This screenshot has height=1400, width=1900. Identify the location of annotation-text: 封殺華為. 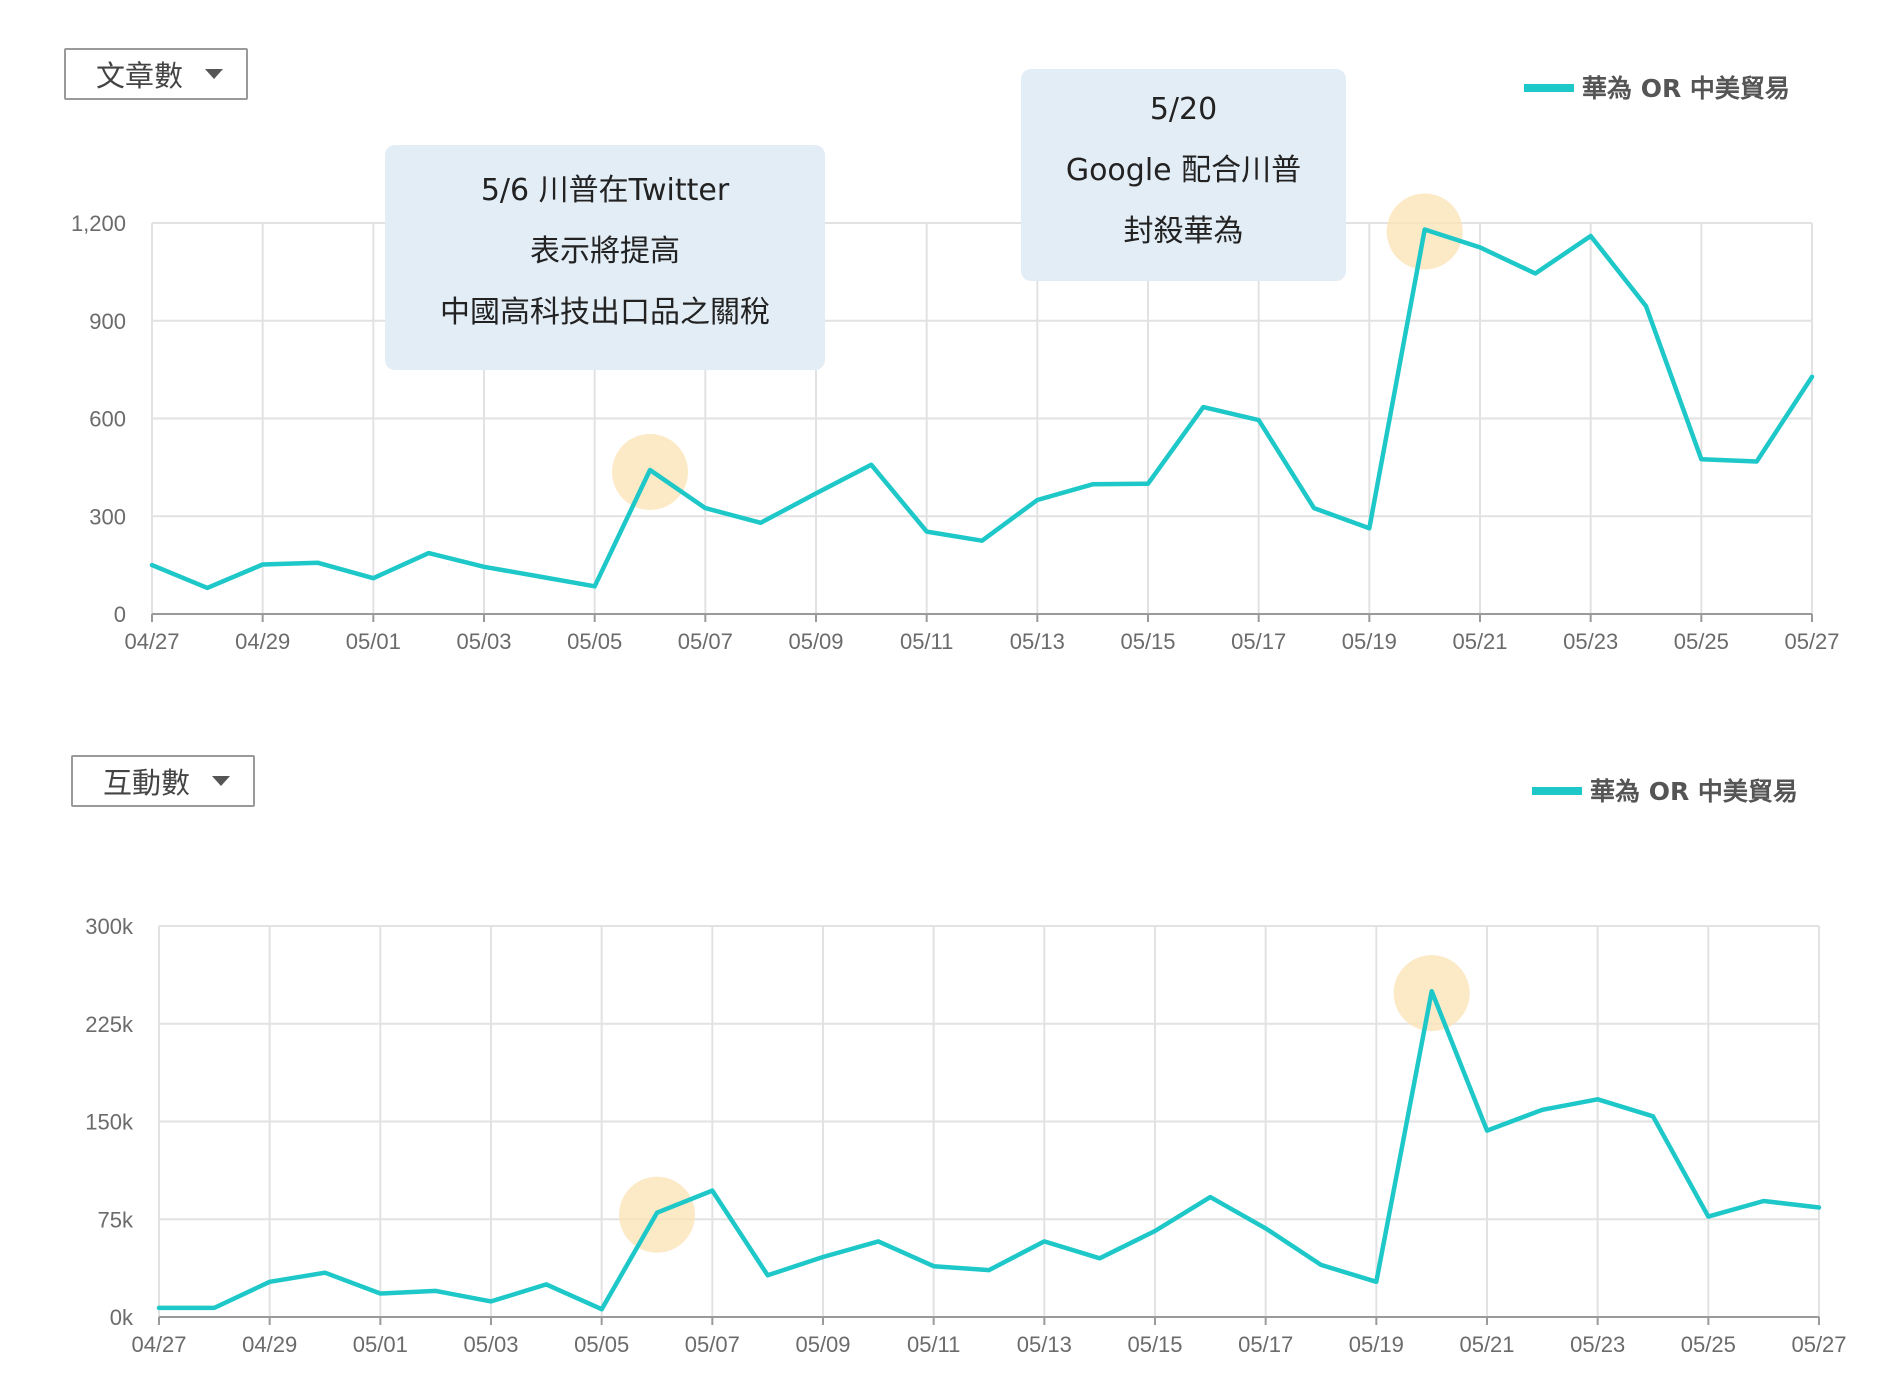
(1184, 231).